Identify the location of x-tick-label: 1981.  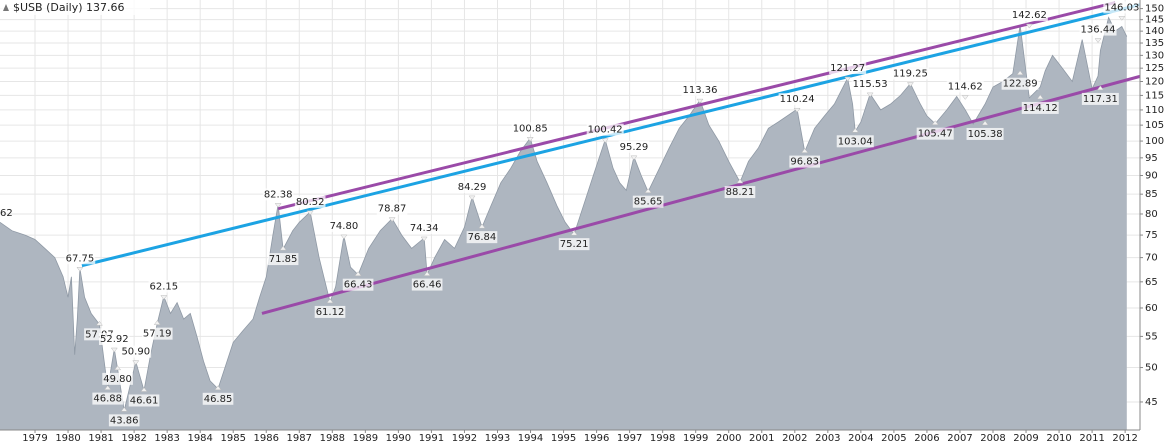
(100, 438).